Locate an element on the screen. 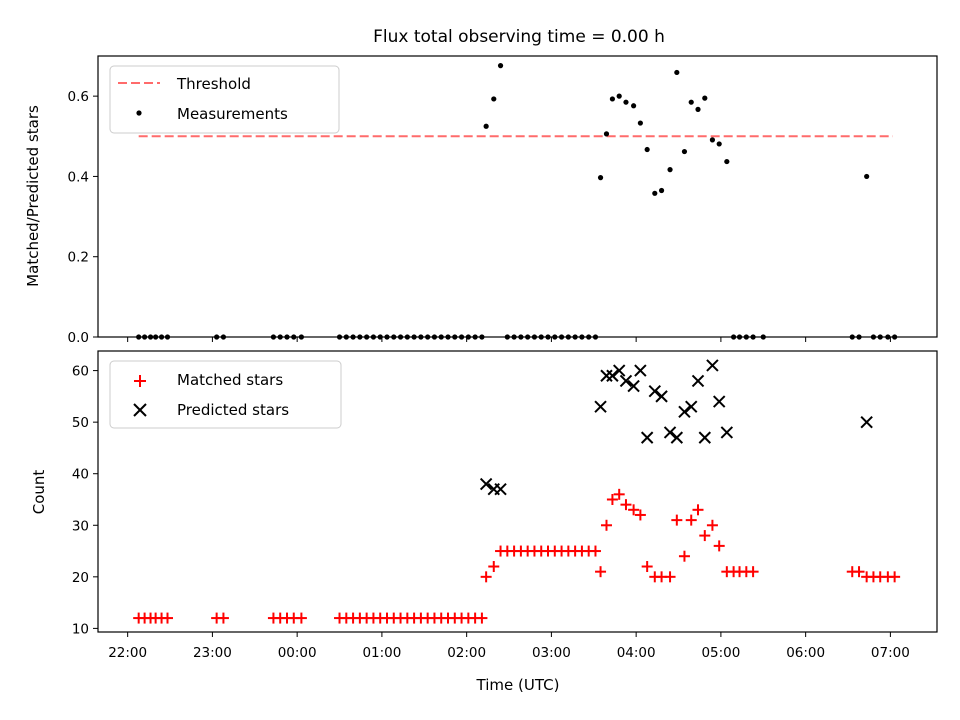 Image resolution: width=960 pixels, height=720 pixels. top-y-ticks: 0.0 0.2 0.4 0.6 is located at coordinates (83, 217).